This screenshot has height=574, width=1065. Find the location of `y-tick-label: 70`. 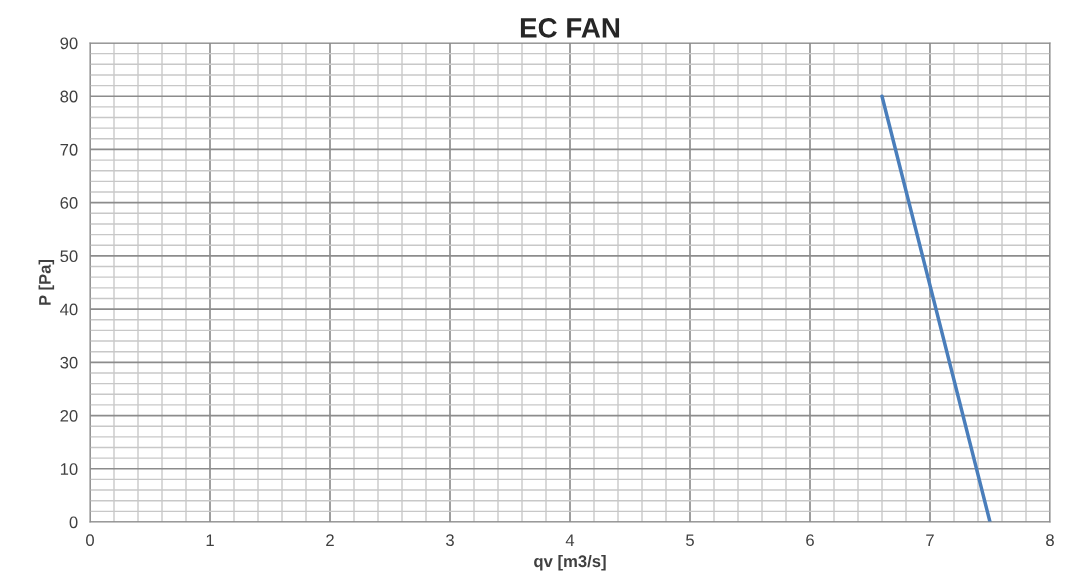

y-tick-label: 70 is located at coordinates (69, 149).